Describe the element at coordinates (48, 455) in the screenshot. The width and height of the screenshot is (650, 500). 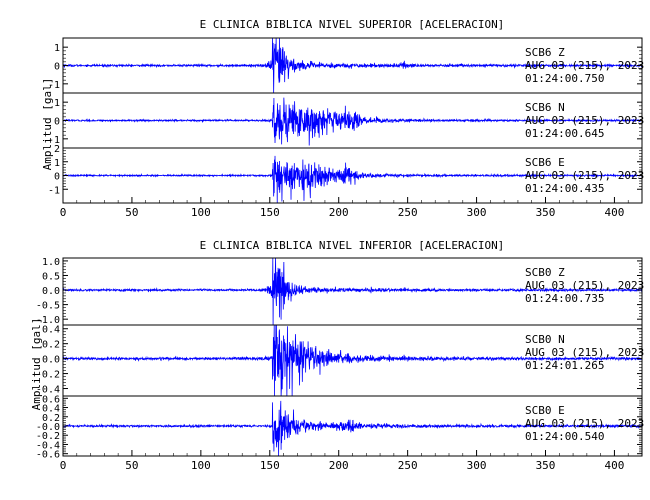
I see `y-tick-label: -0.6` at that location.